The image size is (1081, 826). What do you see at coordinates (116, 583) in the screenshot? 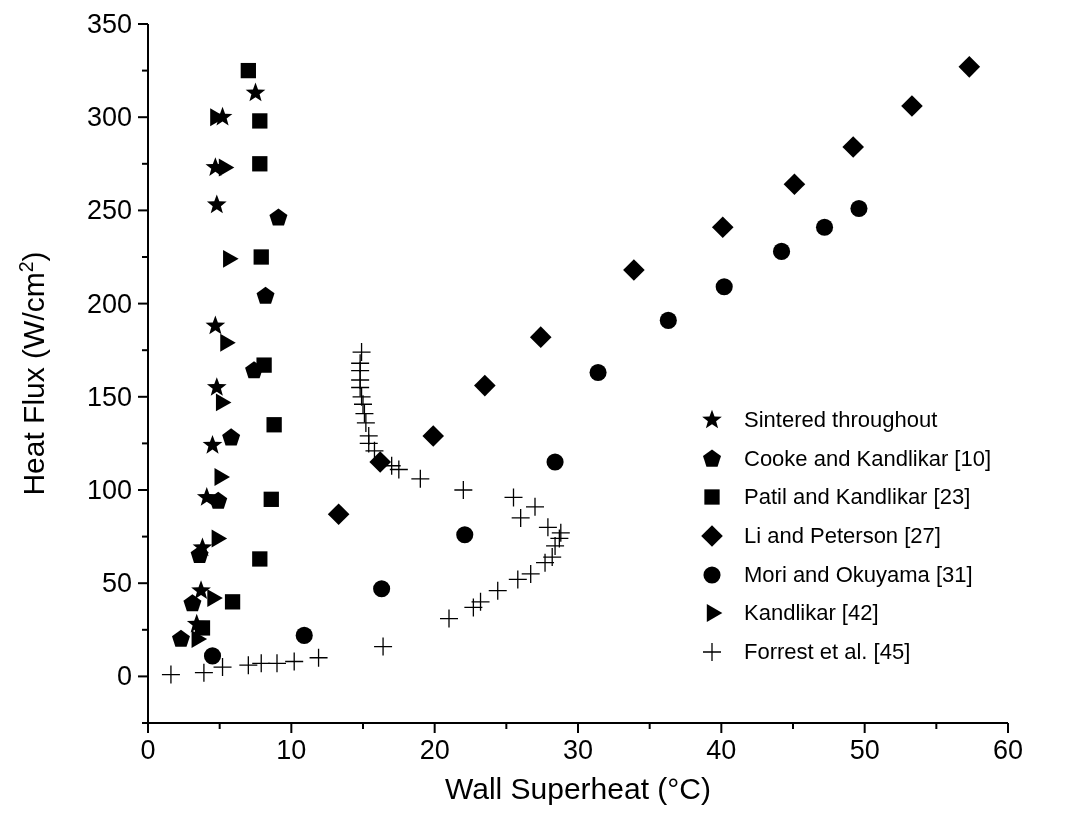
I see `y-tick-label: 50` at bounding box center [116, 583].